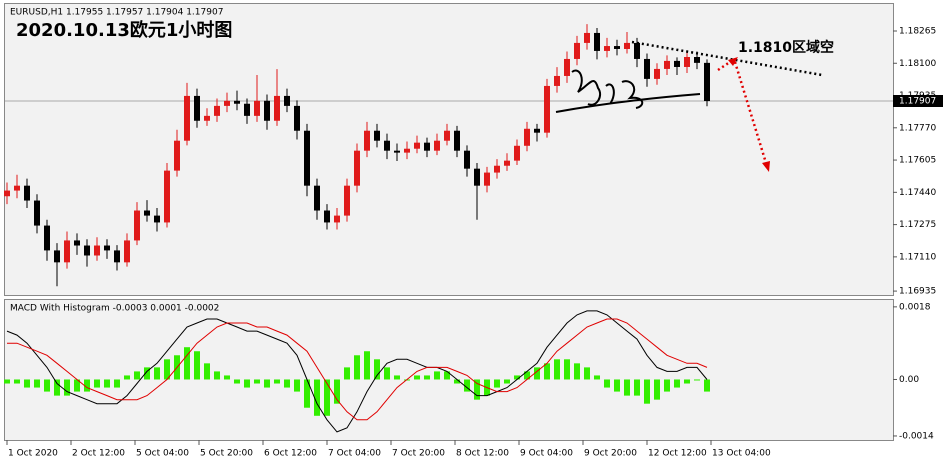 The image size is (944, 466). What do you see at coordinates (610, 454) in the screenshot?
I see `x-tick-label: 9 Oct 20:00` at bounding box center [610, 454].